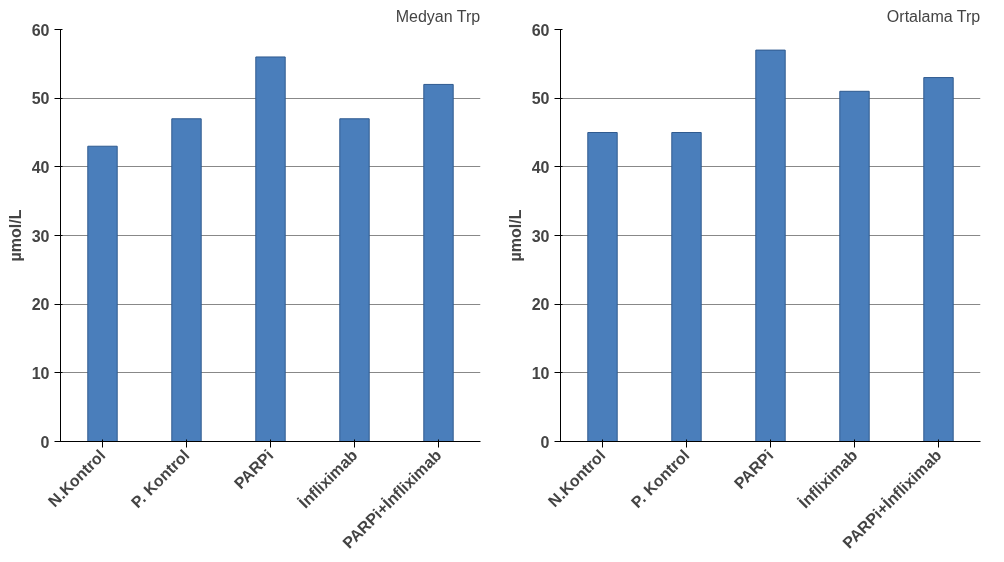 This screenshot has height=562, width=1004. What do you see at coordinates (438, 16) in the screenshot?
I see `chart-title: Medyan Trp` at bounding box center [438, 16].